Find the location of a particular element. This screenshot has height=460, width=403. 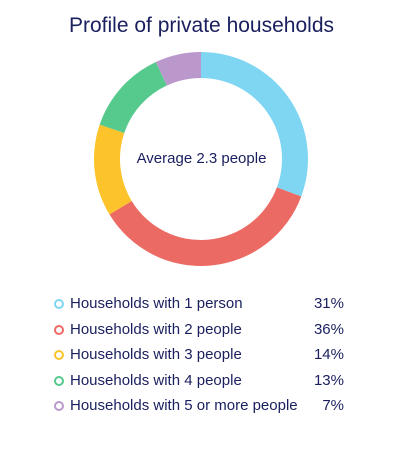

legend-value: 31% is located at coordinates (328, 303).